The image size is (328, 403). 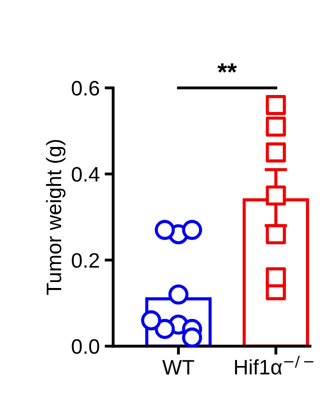 I want to click on x-tick-label: Hif1α$^{−/−}$, so click(x=274, y=365).